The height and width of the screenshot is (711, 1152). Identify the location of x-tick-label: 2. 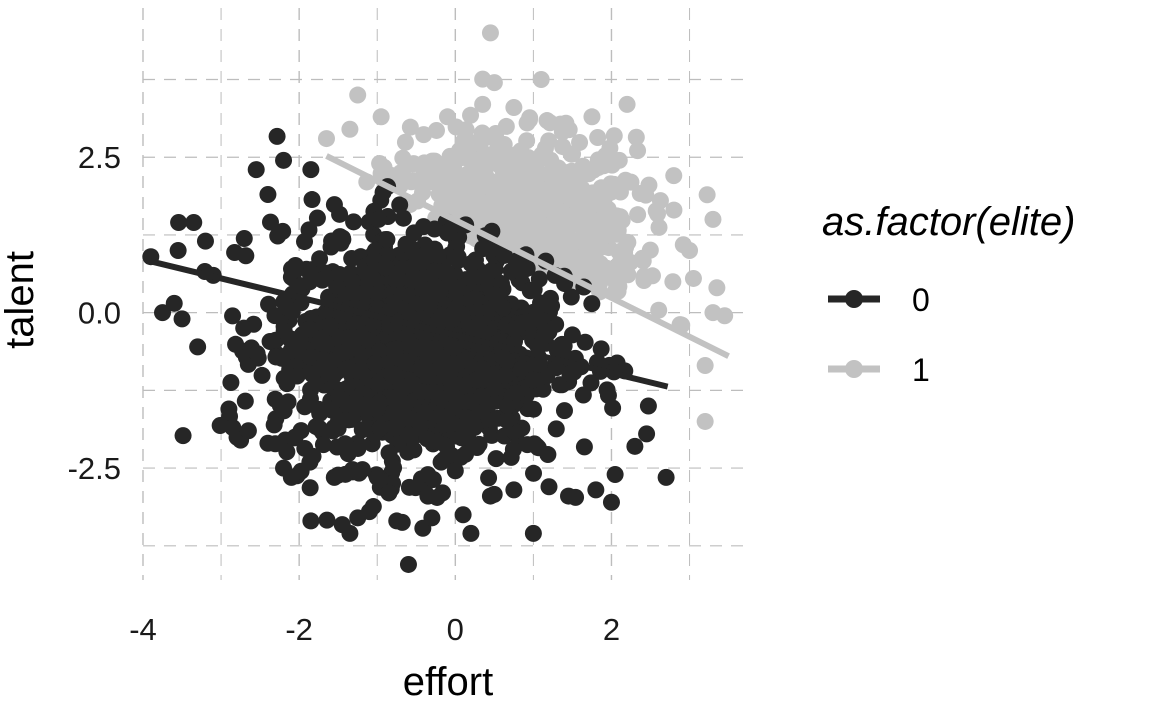
(611, 629).